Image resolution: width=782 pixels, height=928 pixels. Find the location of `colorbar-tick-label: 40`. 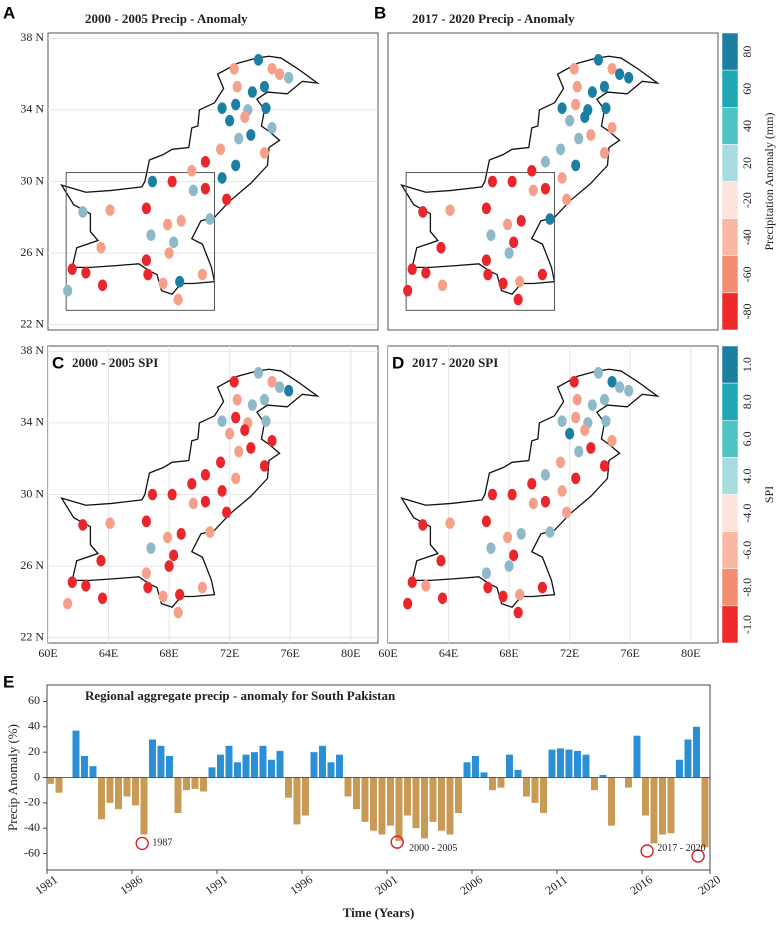

colorbar-tick-label: 40 is located at coordinates (747, 126).